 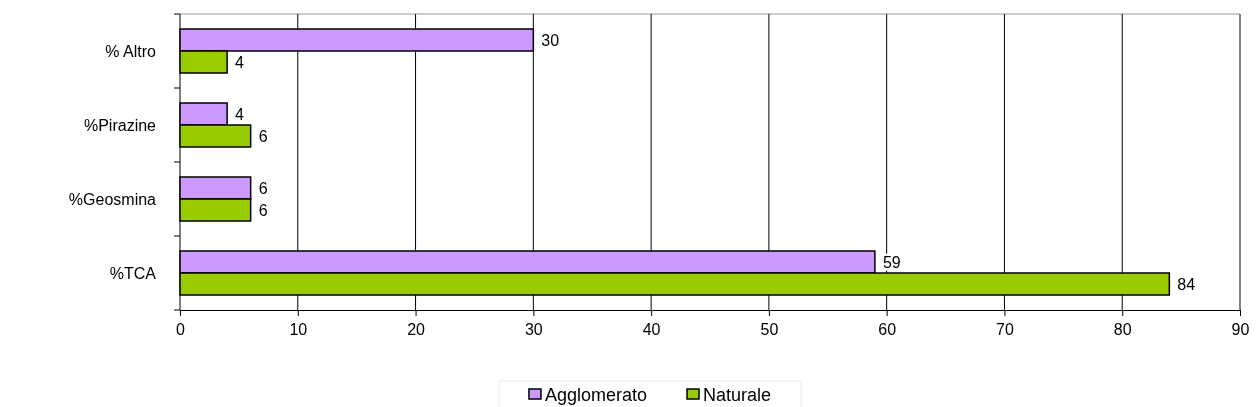 I want to click on x-tick-label: 70, so click(x=1005, y=329).